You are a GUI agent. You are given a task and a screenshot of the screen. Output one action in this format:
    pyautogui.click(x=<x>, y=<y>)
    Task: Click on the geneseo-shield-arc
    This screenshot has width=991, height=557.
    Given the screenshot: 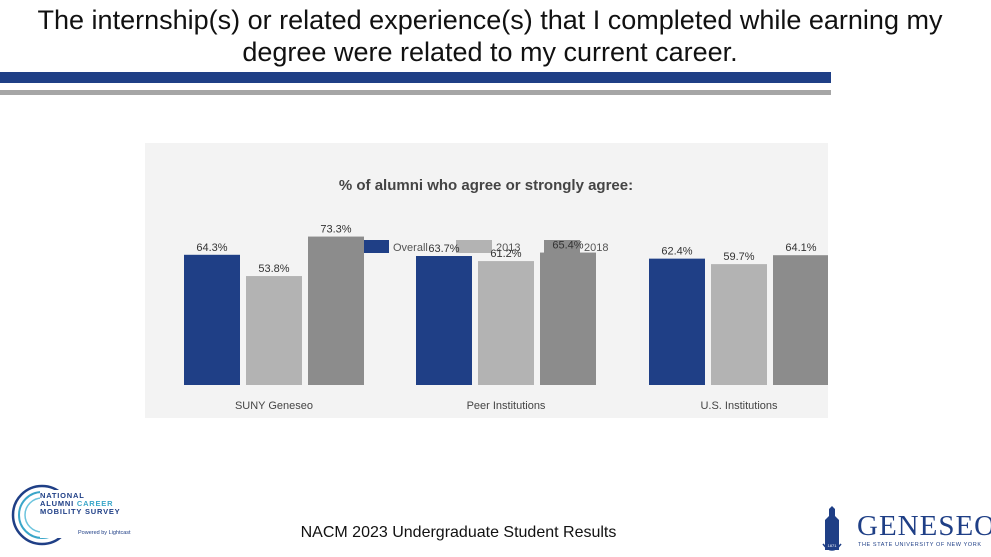 What is the action you would take?
    pyautogui.click(x=832, y=547)
    